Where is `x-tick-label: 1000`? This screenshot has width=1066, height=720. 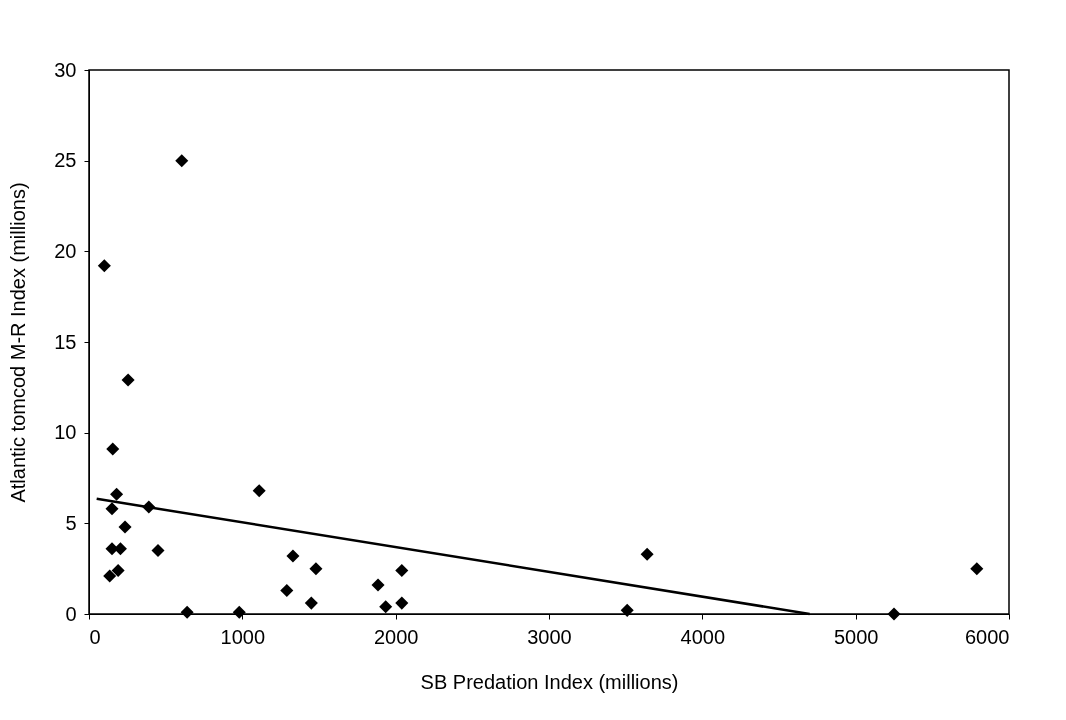
x-tick-label: 1000 is located at coordinates (243, 636).